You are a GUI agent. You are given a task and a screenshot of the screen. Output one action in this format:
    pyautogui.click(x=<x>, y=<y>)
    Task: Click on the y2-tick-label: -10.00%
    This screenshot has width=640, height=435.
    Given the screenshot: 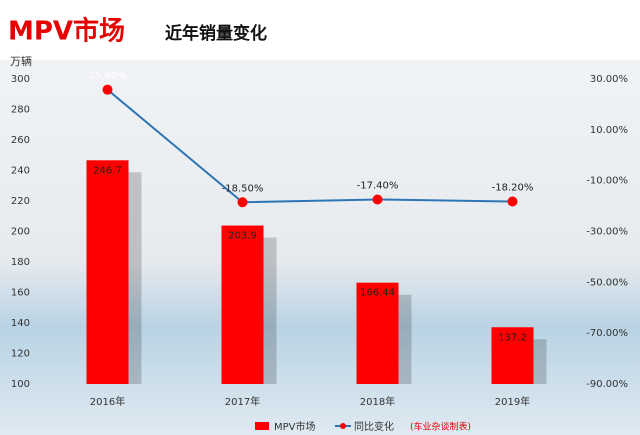 What is the action you would take?
    pyautogui.click(x=607, y=181)
    